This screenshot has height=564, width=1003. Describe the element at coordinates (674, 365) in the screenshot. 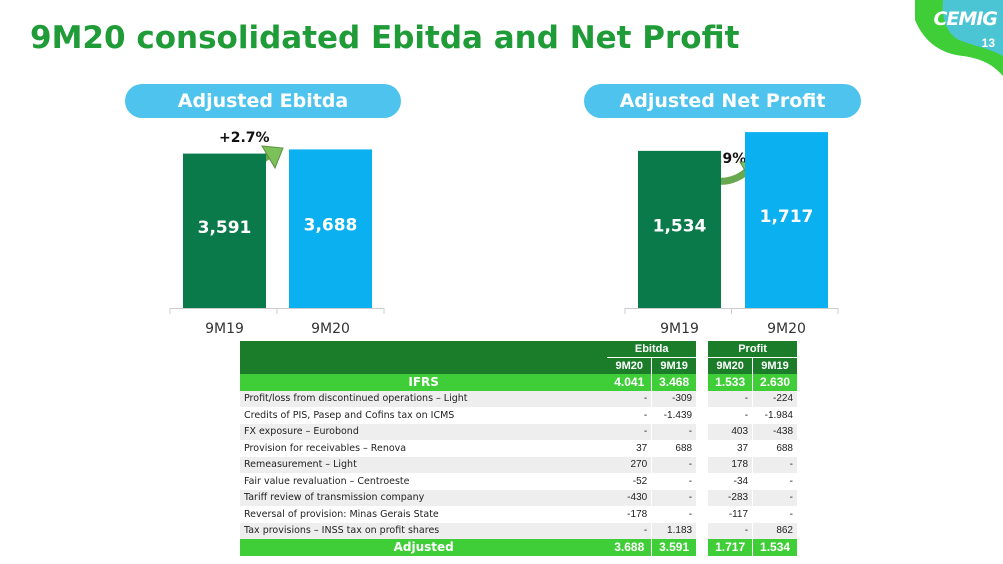

I see `ebitda-9m19-header: 9M19` at that location.